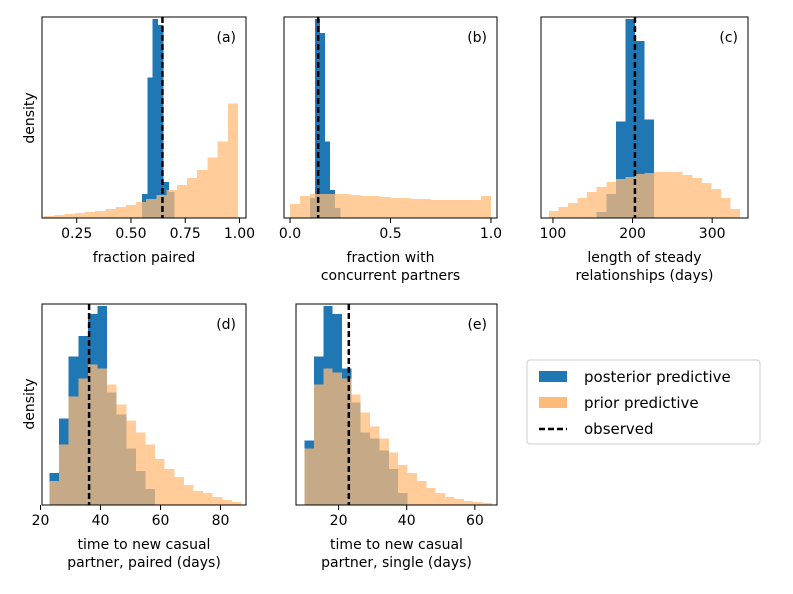  What do you see at coordinates (144, 545) in the screenshot?
I see `x-axis-label: time to new casual` at bounding box center [144, 545].